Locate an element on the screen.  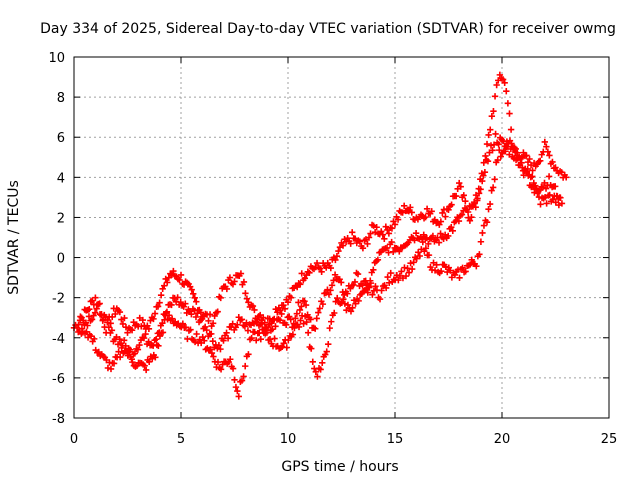
y-tick-label: -8 is located at coordinates (58, 419).